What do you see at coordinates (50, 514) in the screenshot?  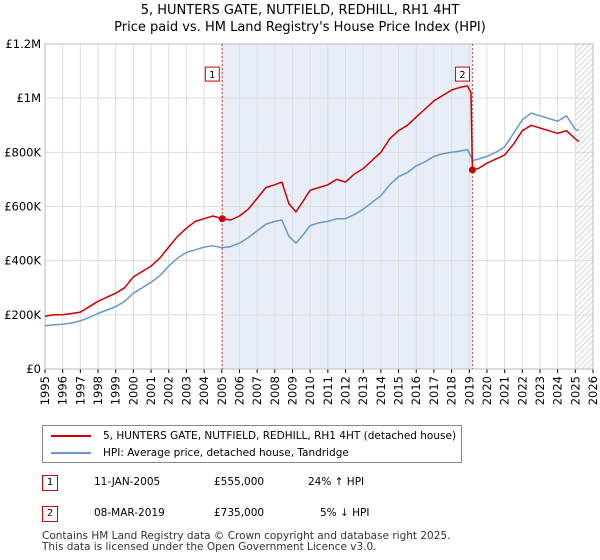 I see `sale-number-badge: 2` at bounding box center [50, 514].